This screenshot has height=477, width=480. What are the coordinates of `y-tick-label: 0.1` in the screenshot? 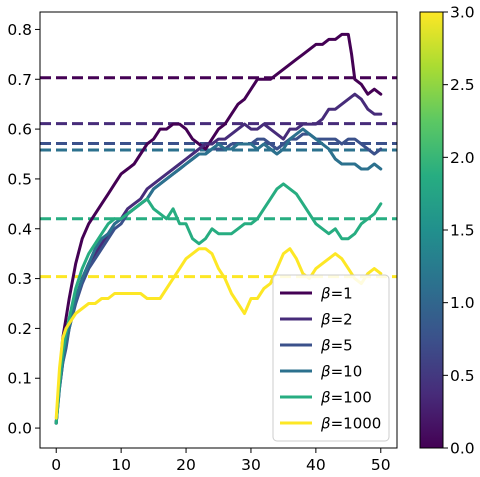 It's located at (19, 379).